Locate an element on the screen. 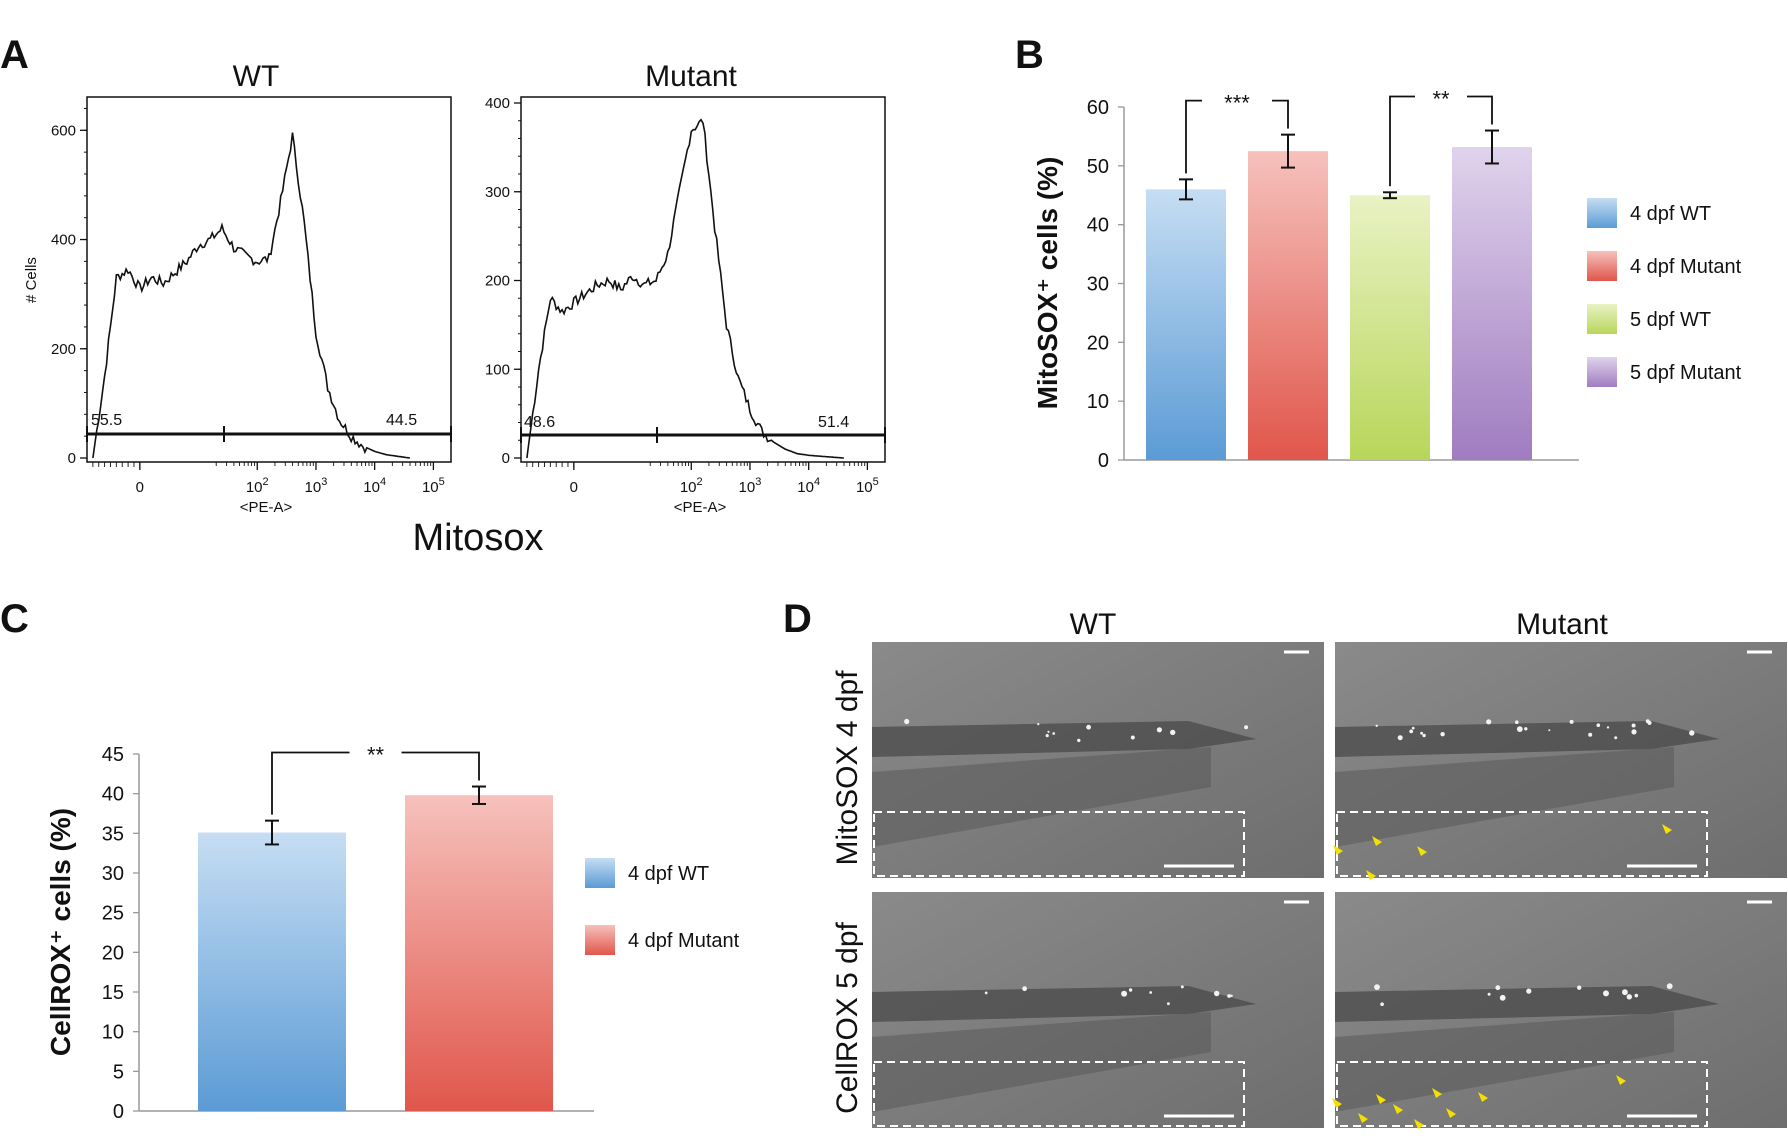 This screenshot has height=1139, width=1788. row-label-mitosox: MitoSOX 4 dpf is located at coordinates (847, 768).